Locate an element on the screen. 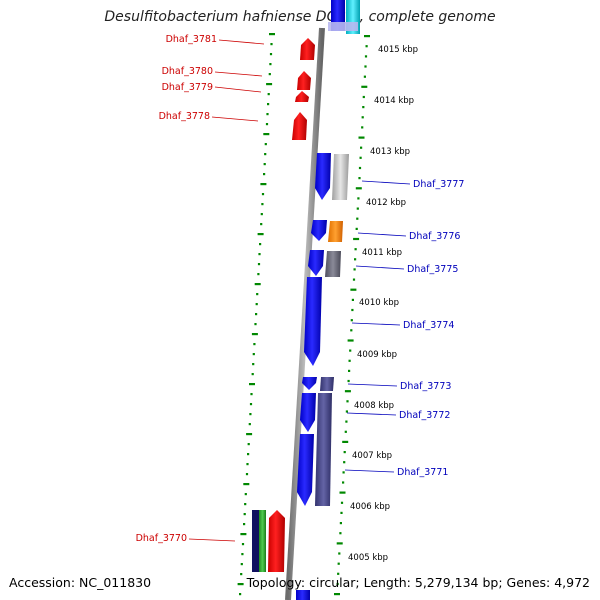 Image resolution: width=600 pixels, height=600 pixels. gene-dhaf-3771-shape is located at coordinates (305, 470).